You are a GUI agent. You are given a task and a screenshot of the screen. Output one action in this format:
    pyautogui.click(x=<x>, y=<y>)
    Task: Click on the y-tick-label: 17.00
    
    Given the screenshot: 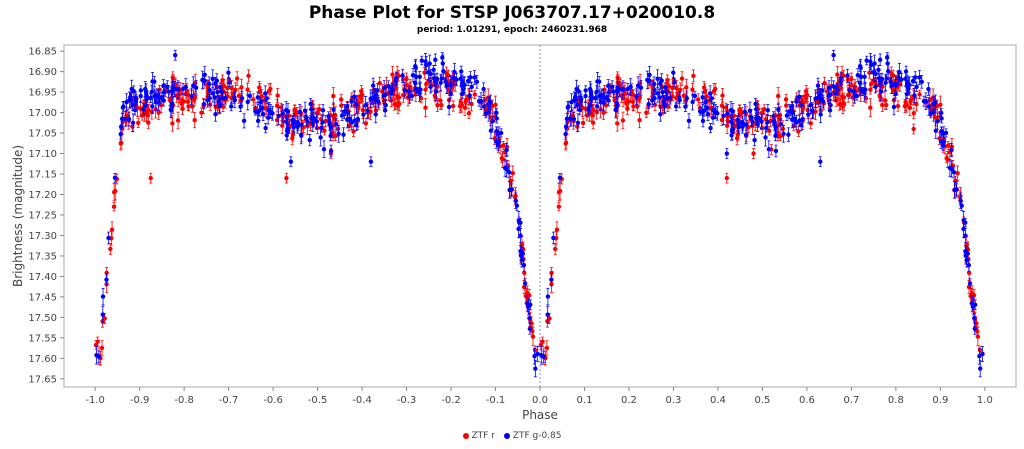 What is the action you would take?
    pyautogui.click(x=42, y=113)
    